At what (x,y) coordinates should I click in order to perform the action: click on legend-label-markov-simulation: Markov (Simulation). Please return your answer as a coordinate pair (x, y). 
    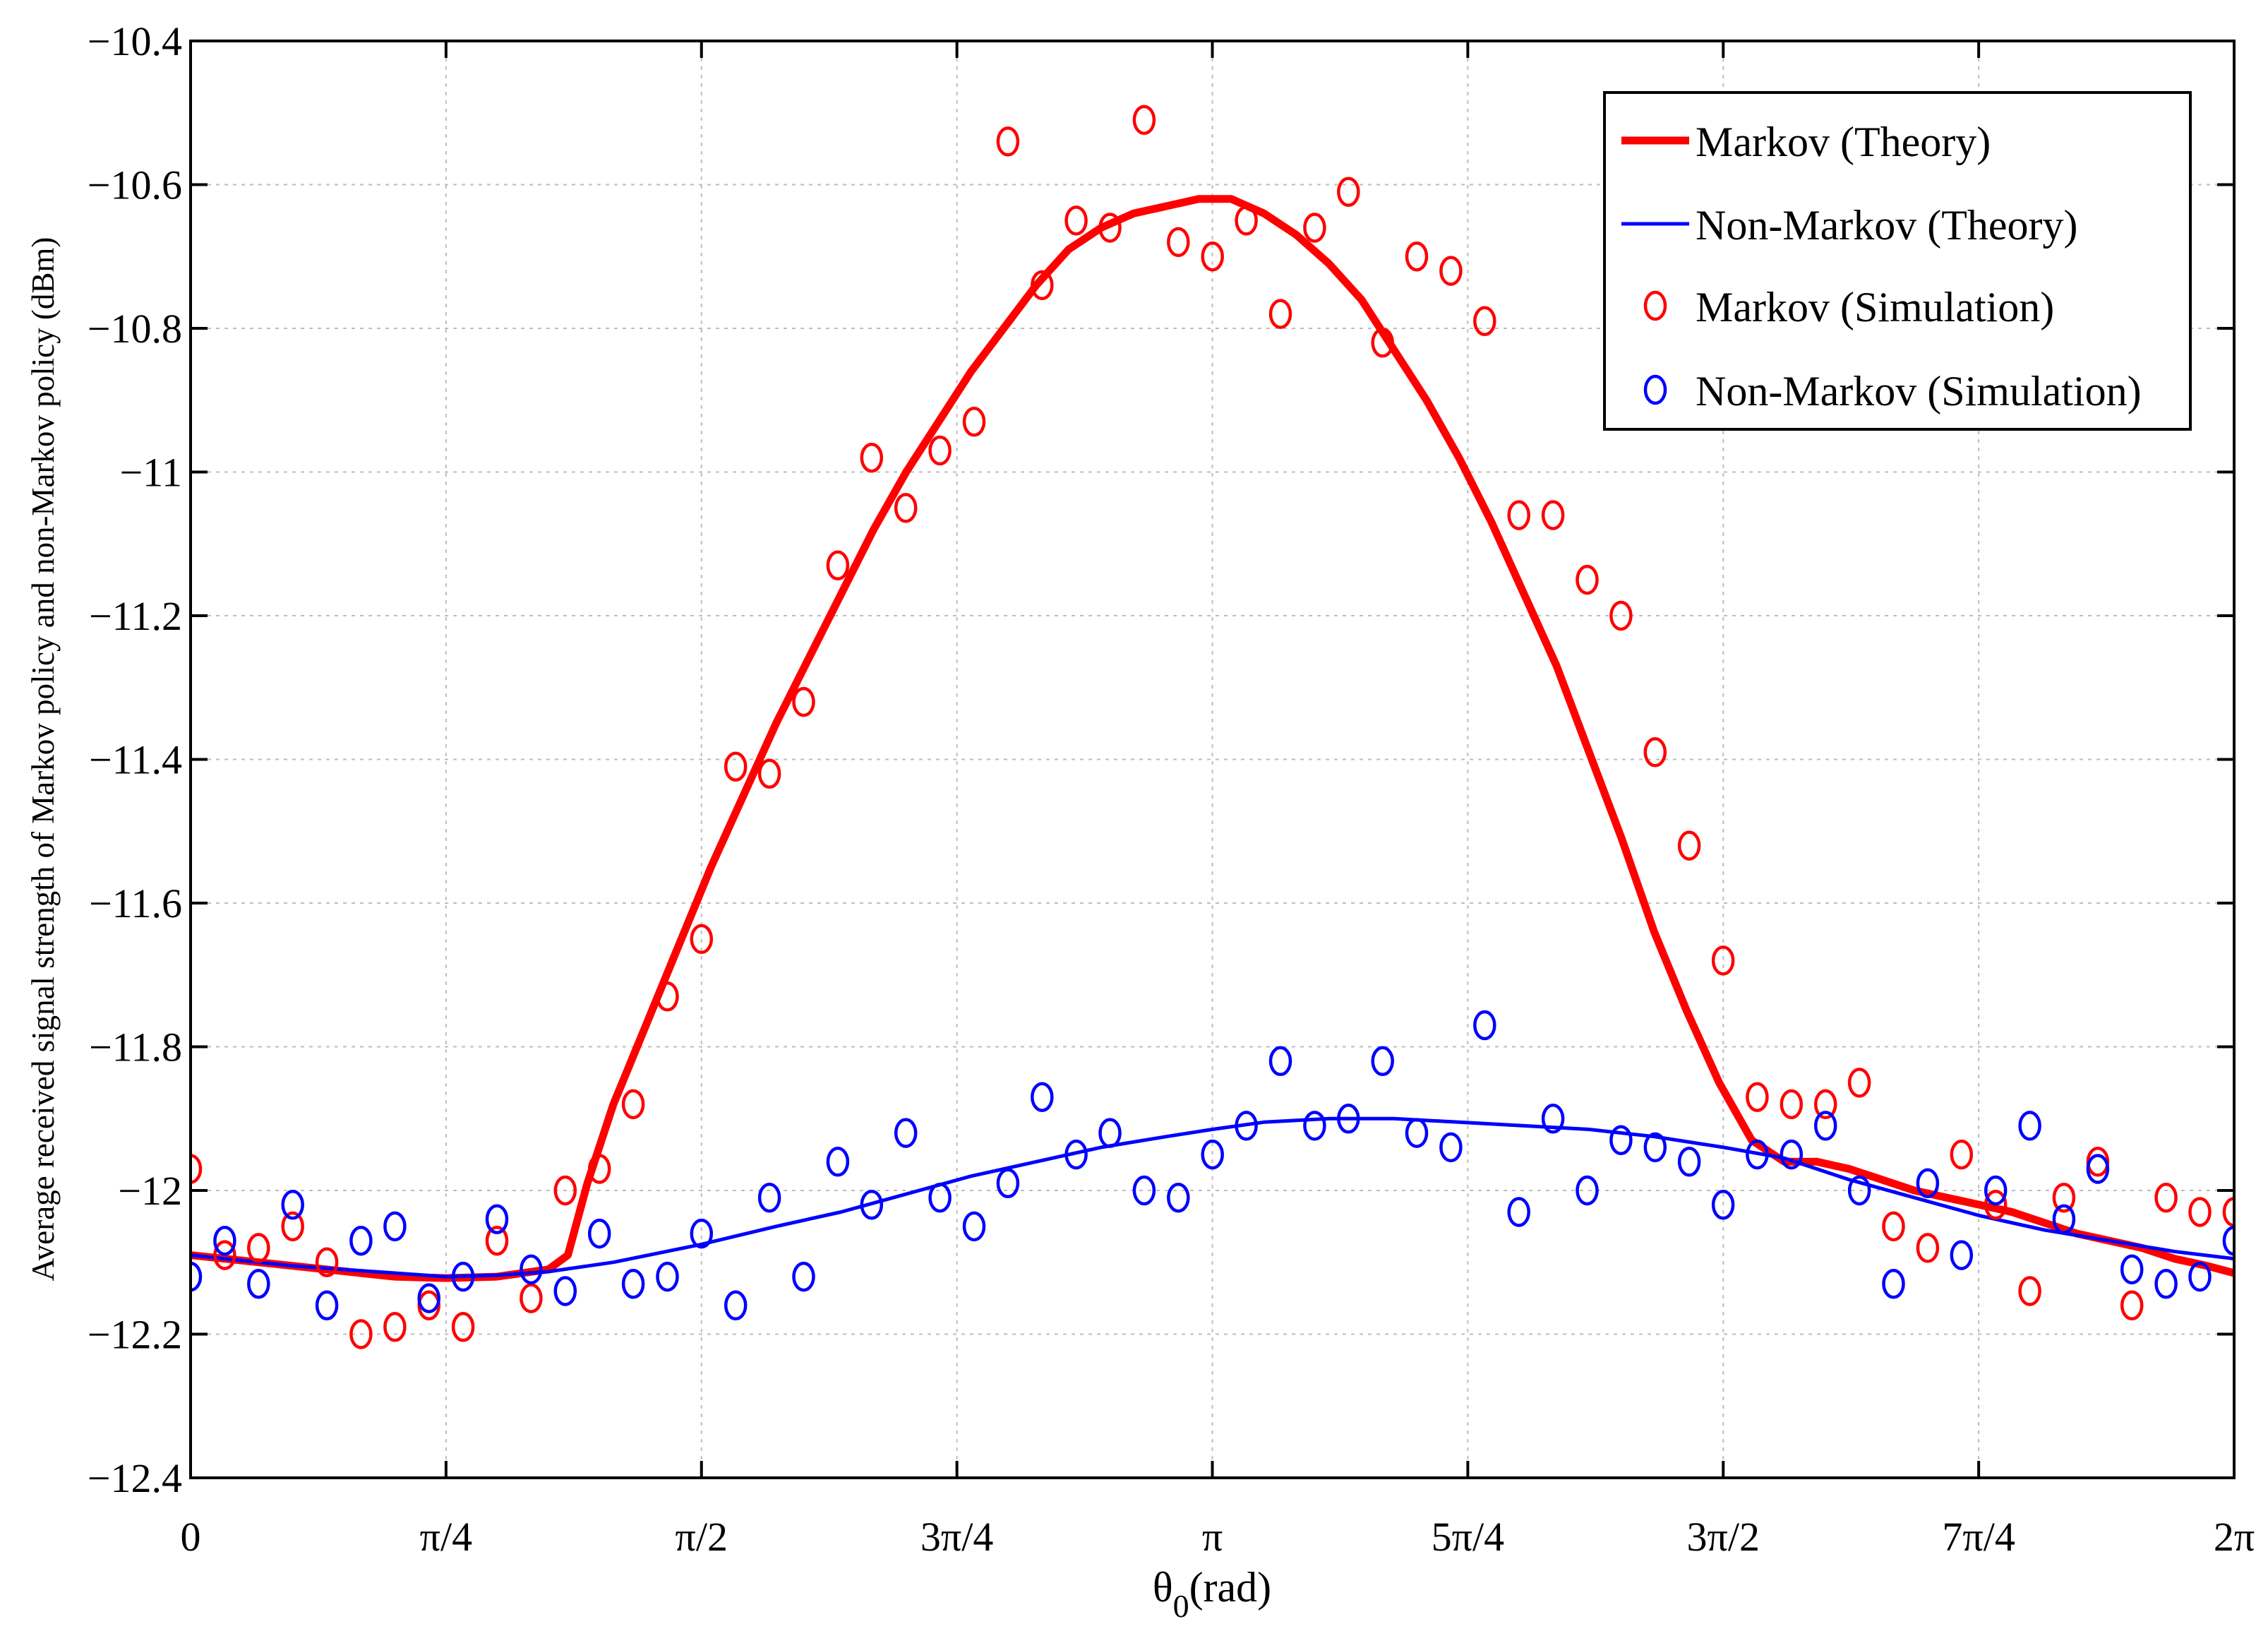
    Looking at the image, I should click on (1875, 307).